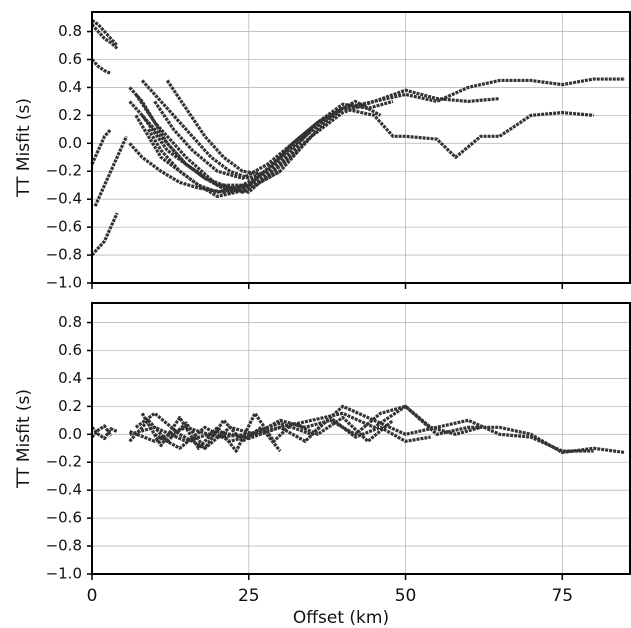  I want to click on x-tick-label: 25, so click(249, 596).